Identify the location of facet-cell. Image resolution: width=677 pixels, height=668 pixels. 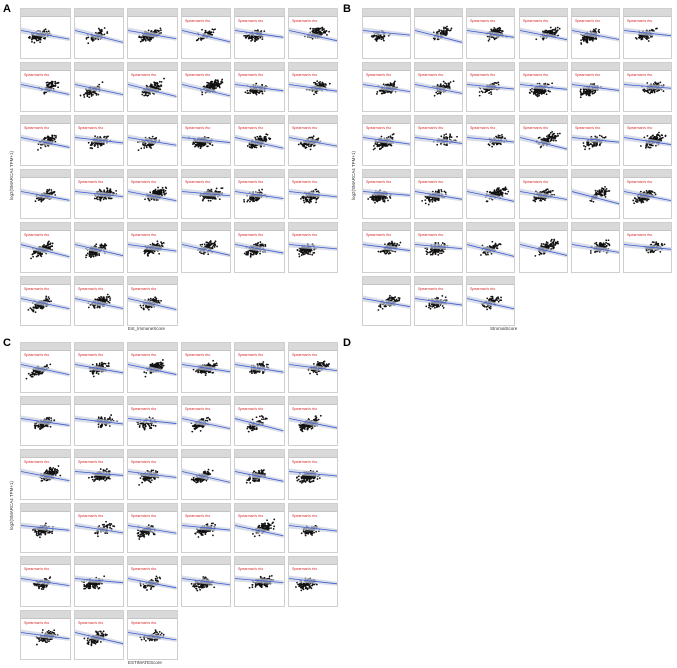
(98, 33).